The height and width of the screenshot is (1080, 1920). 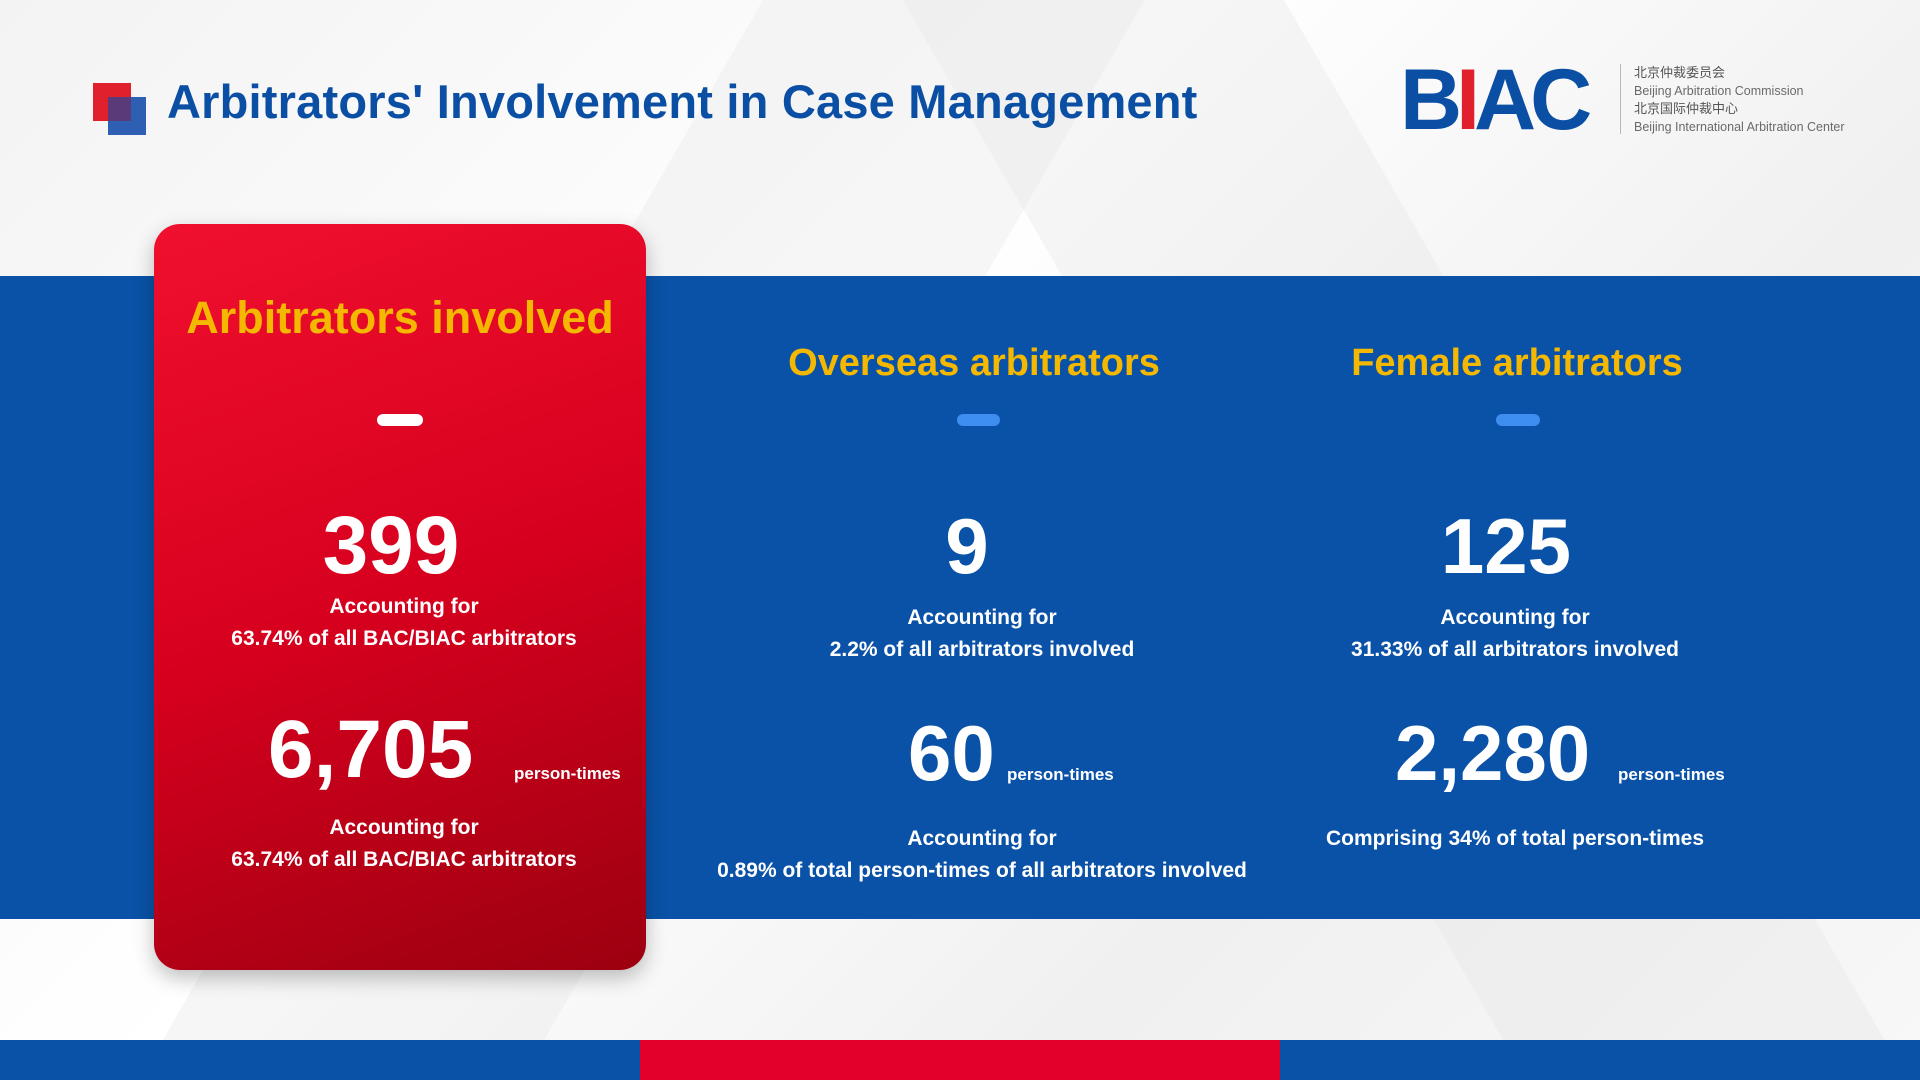 What do you see at coordinates (1719, 91) in the screenshot?
I see `logo-line1-en: Beijing Arbitration Commission` at bounding box center [1719, 91].